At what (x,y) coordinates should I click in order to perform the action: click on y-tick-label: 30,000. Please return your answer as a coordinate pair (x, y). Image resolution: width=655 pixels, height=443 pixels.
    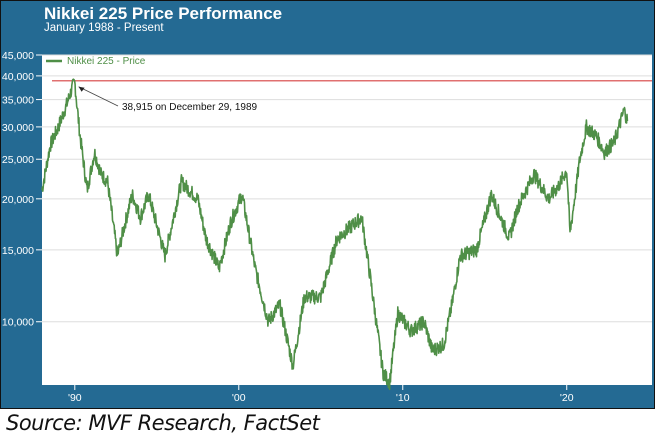
    Looking at the image, I should click on (18, 128).